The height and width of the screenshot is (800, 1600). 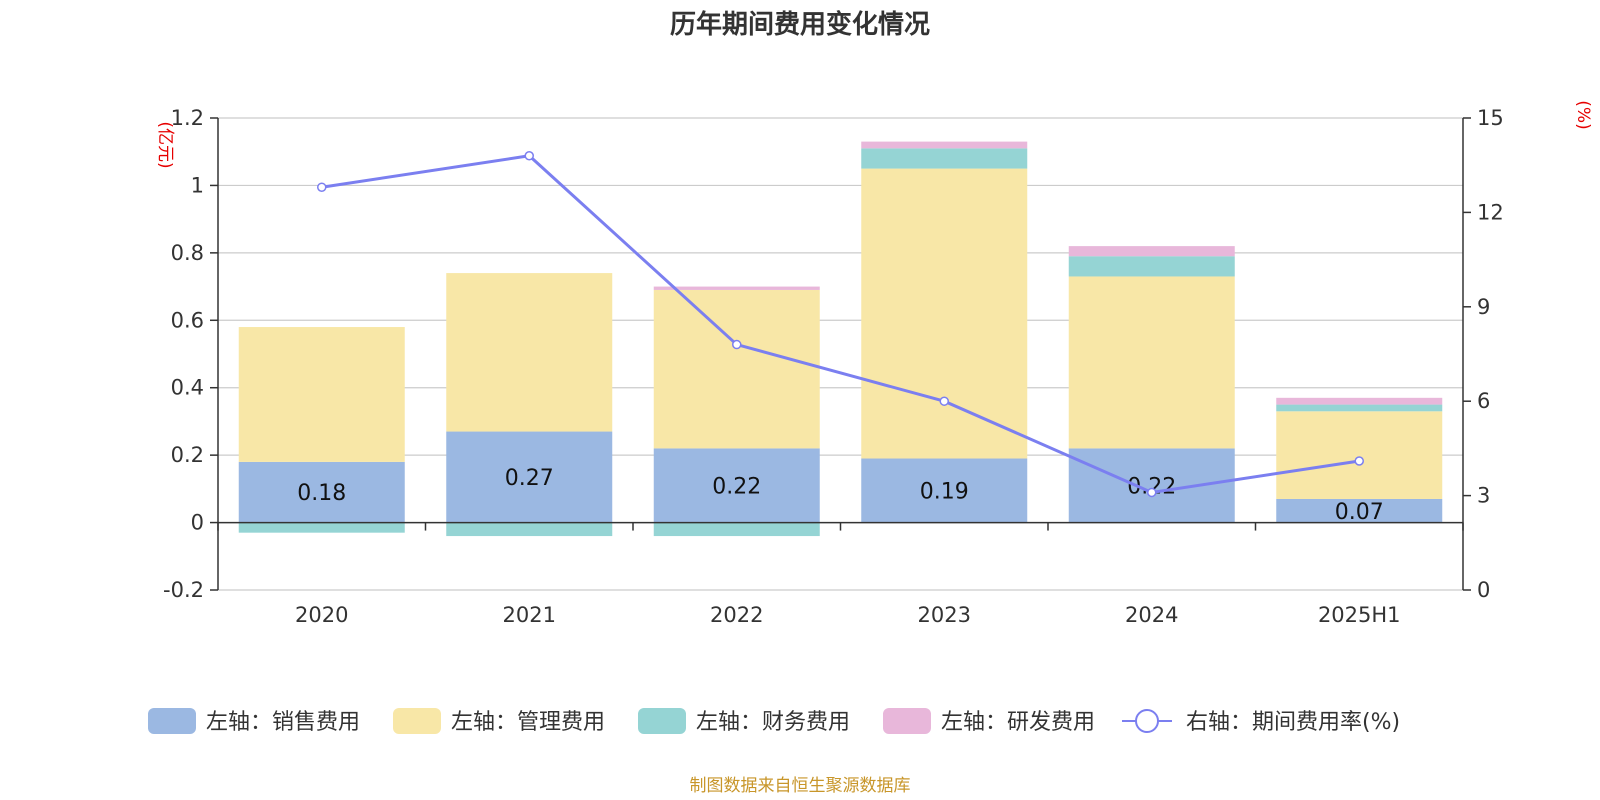 What do you see at coordinates (1018, 722) in the screenshot?
I see `legend-label: 左轴：研发费用` at bounding box center [1018, 722].